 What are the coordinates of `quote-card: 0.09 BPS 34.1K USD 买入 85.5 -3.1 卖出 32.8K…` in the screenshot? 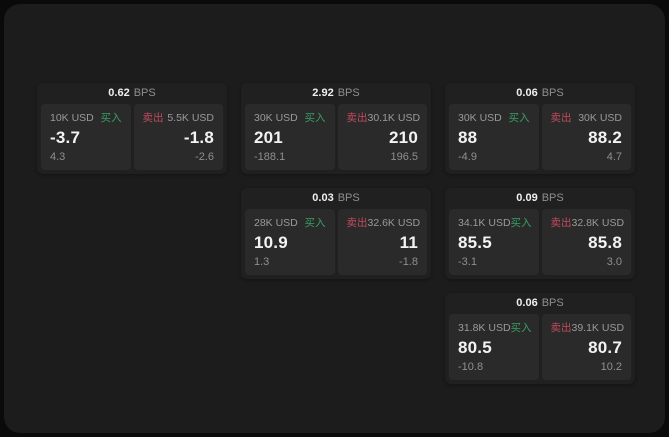 It's located at (540, 233).